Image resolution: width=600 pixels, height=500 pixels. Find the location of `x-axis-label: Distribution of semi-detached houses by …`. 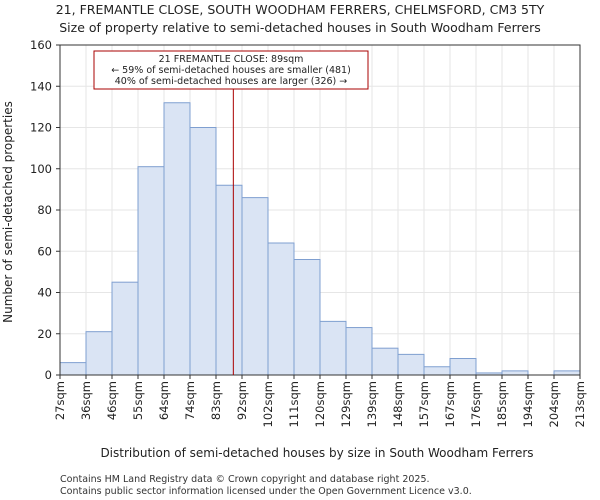

x-axis-label: Distribution of semi-detached houses by … is located at coordinates (316, 453).